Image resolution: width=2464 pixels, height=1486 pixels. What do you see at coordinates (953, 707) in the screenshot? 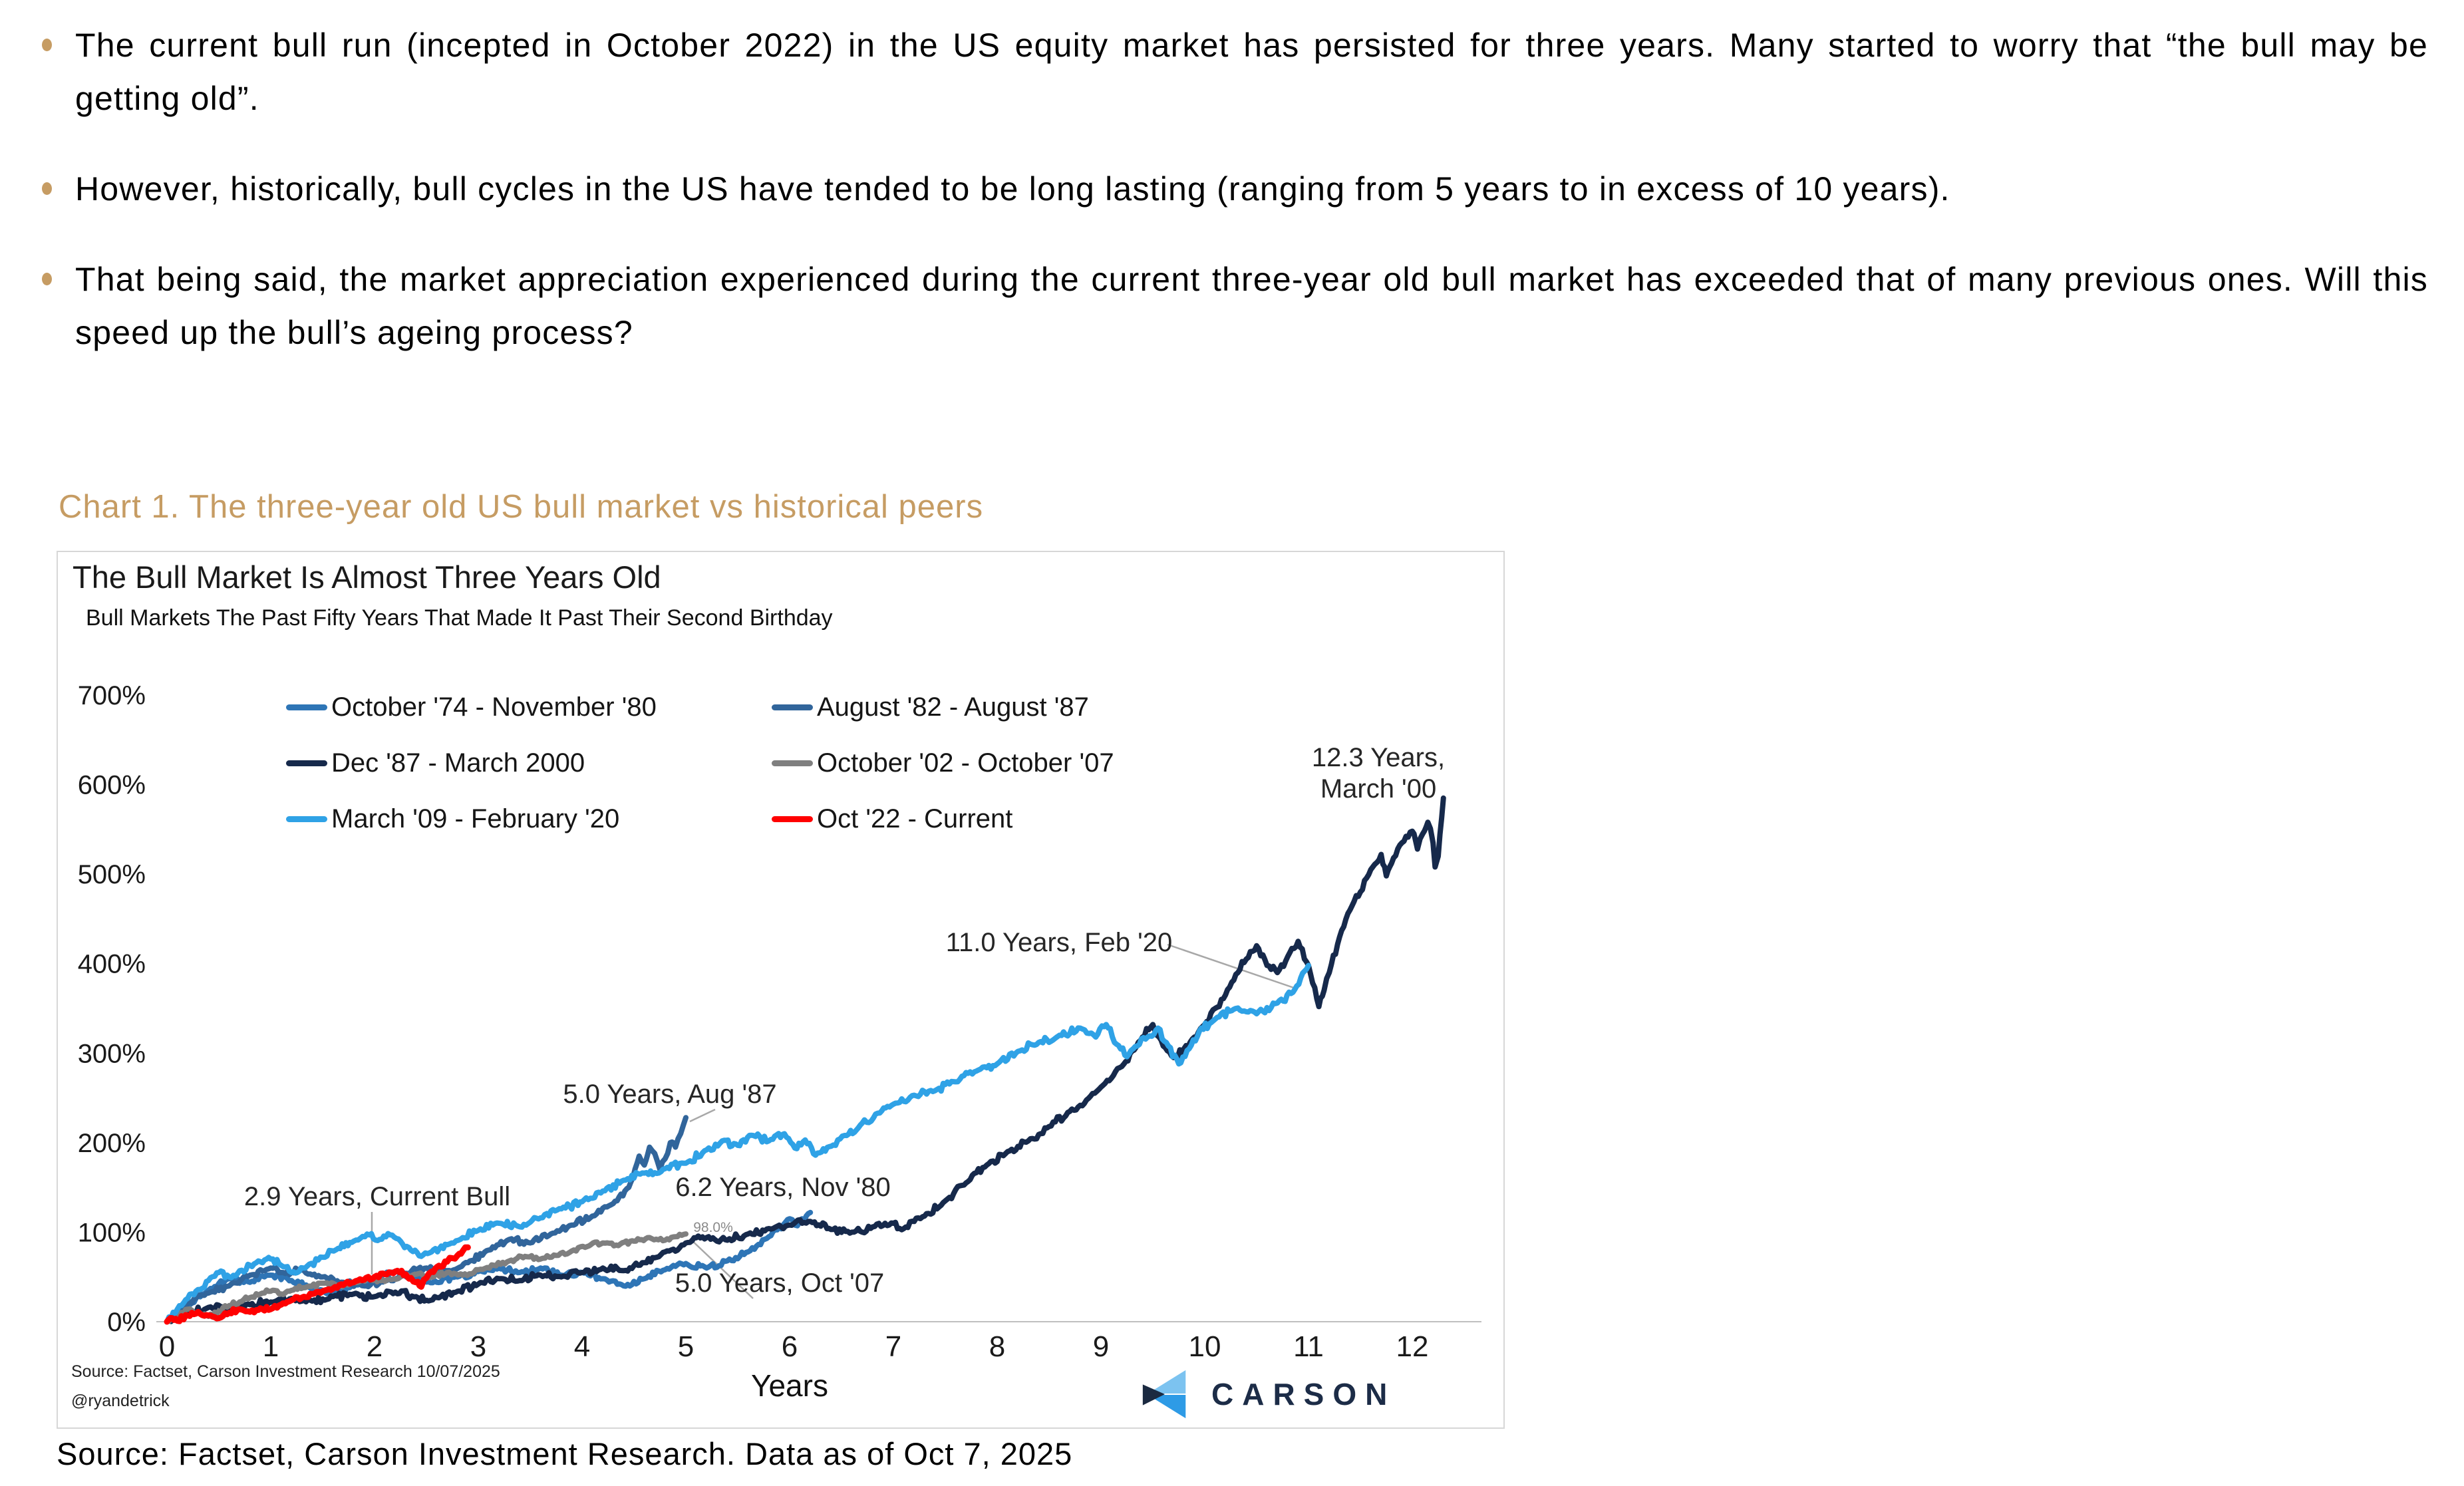
I see `legend-label: August '82 - August '87` at bounding box center [953, 707].